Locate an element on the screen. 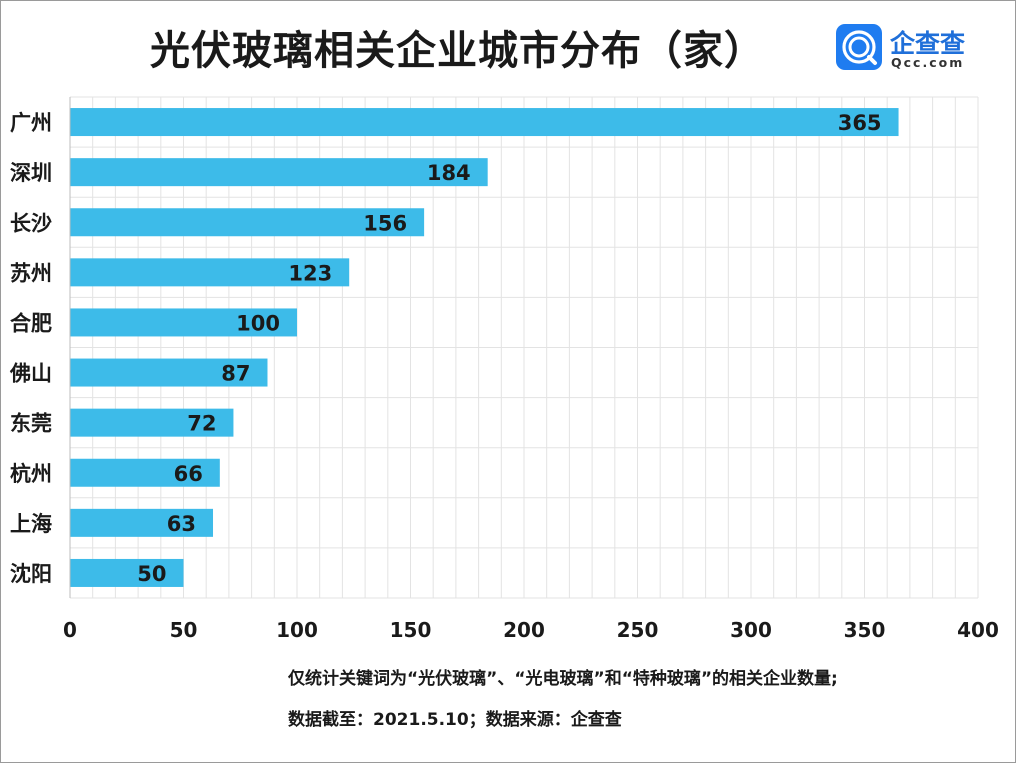 This screenshot has height=763, width=1016. category-label: 苏州 is located at coordinates (31, 273).